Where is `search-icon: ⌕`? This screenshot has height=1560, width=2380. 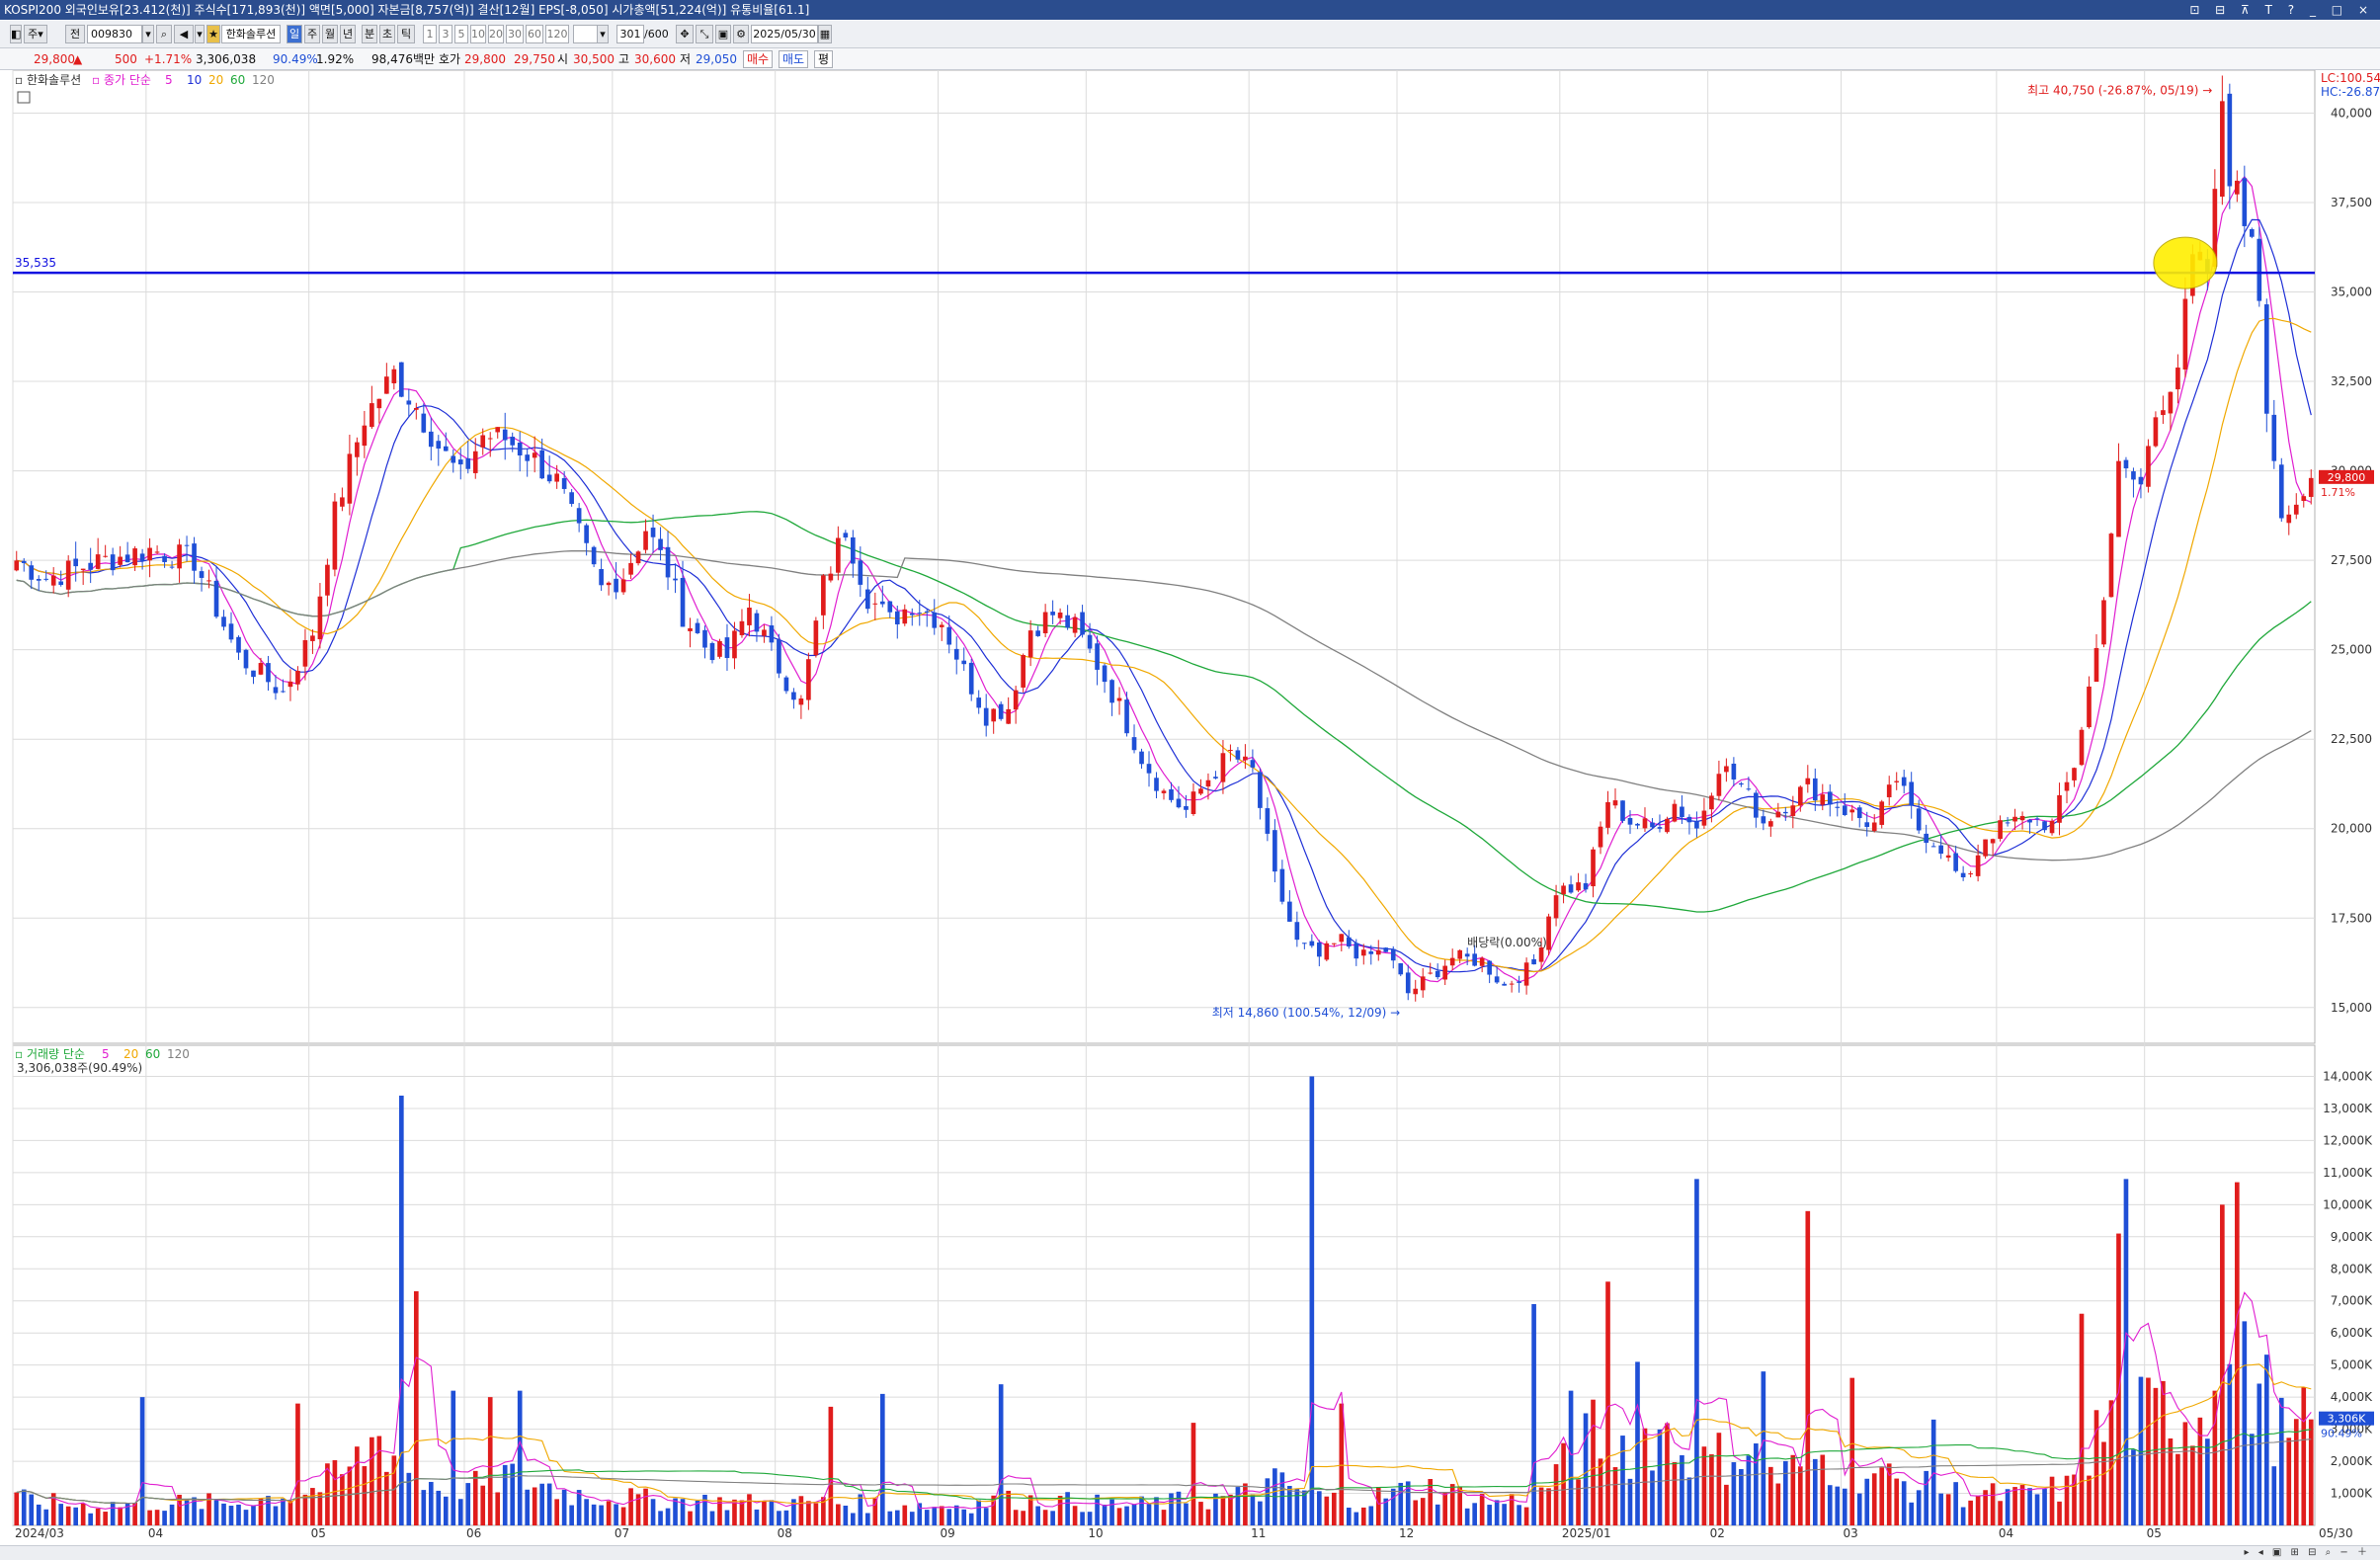
search-icon: ⌕ is located at coordinates (164, 34).